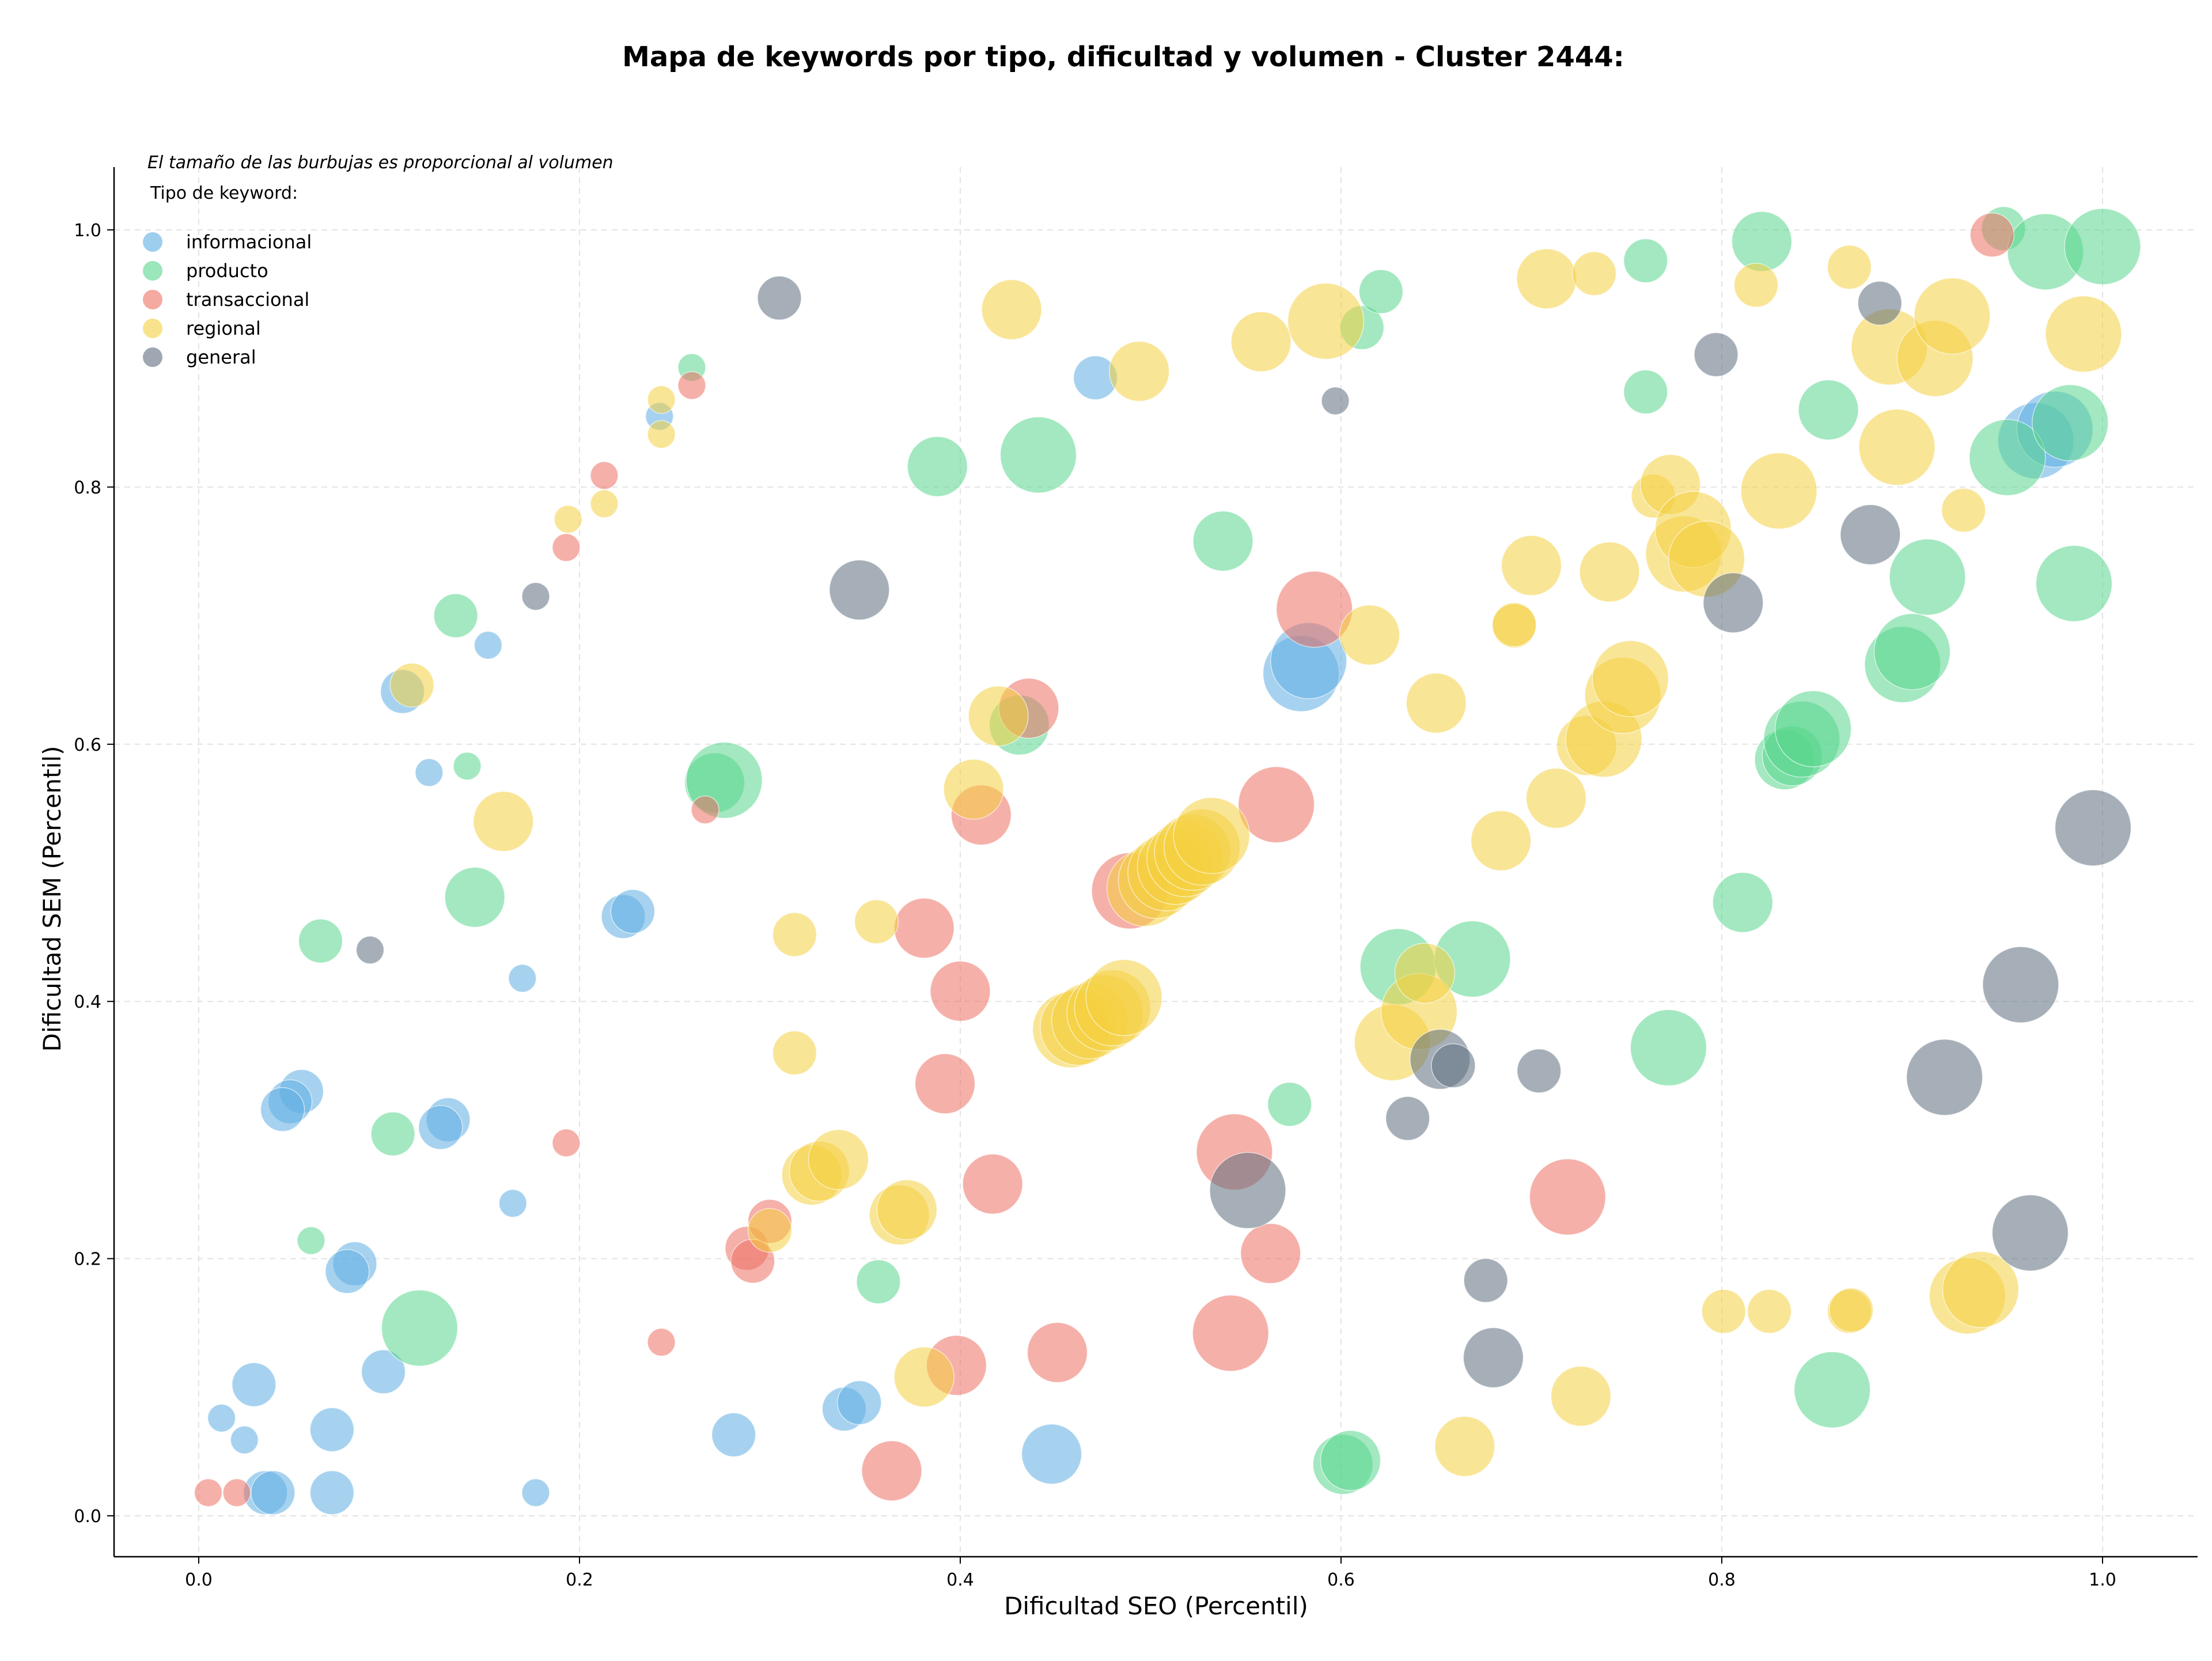 The width and height of the screenshot is (2212, 1661). I want to click on legend-label-producto: producto, so click(227, 271).